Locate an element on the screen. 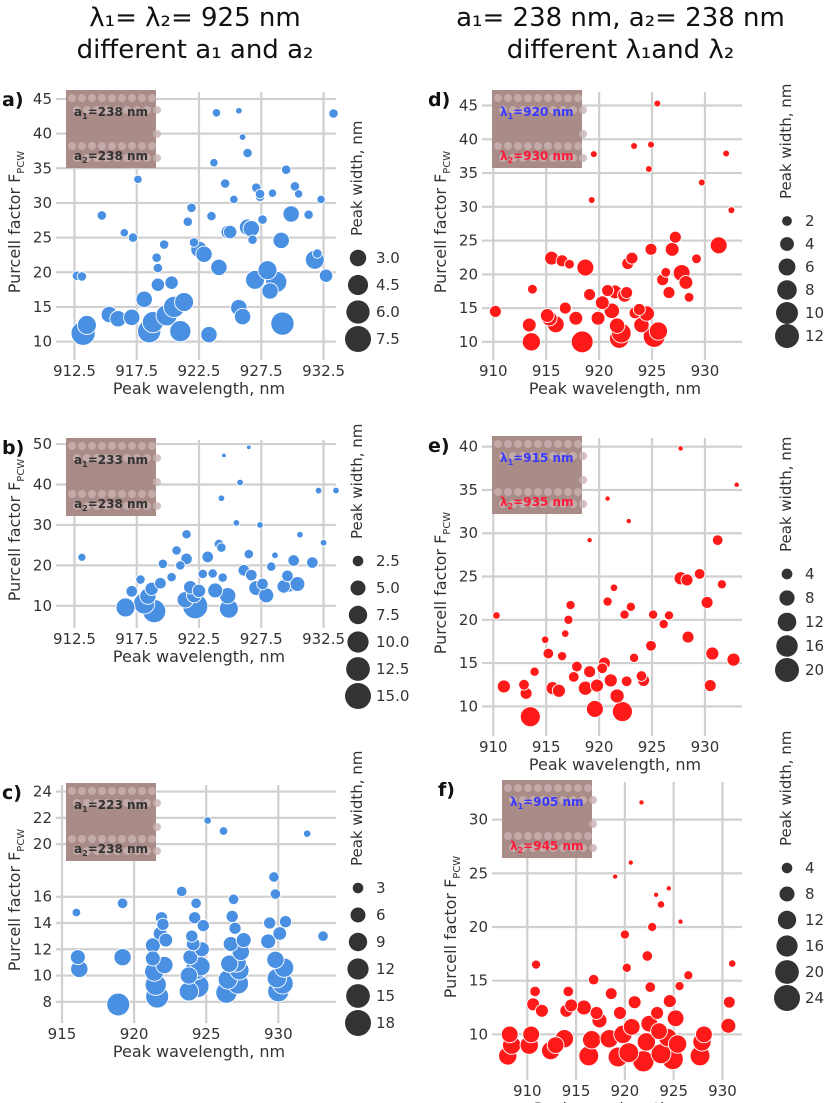 This screenshot has height=1103, width=831. panel-label: e) is located at coordinates (439, 446).